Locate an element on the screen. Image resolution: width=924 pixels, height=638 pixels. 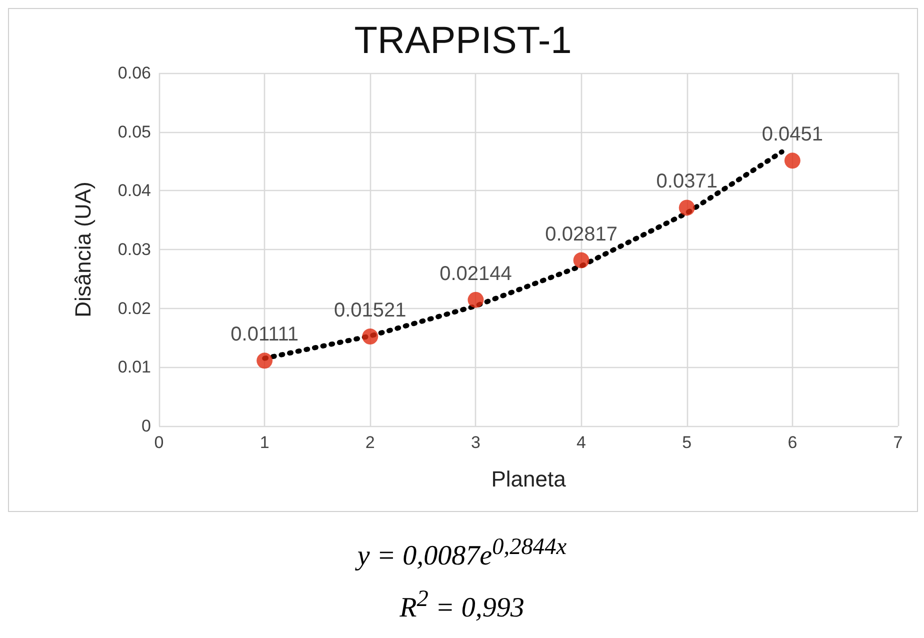
x-tick-label: 4 is located at coordinates (581, 442).